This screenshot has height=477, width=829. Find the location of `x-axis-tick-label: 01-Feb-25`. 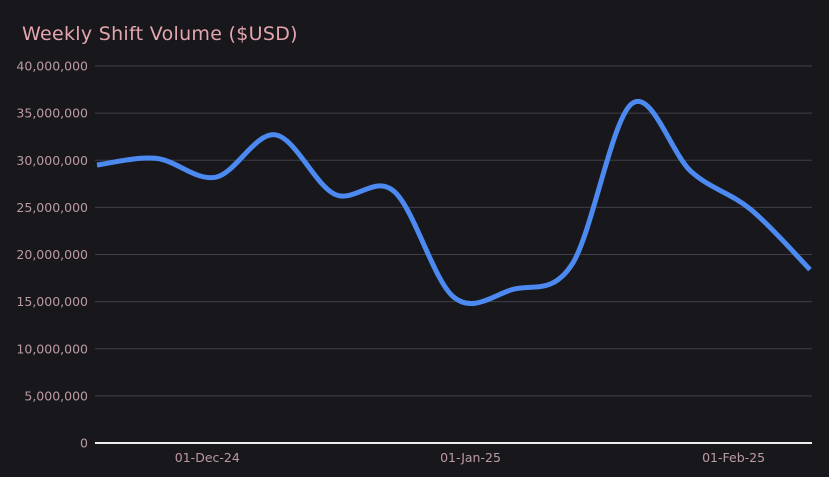

x-axis-tick-label: 01-Feb-25 is located at coordinates (733, 457).